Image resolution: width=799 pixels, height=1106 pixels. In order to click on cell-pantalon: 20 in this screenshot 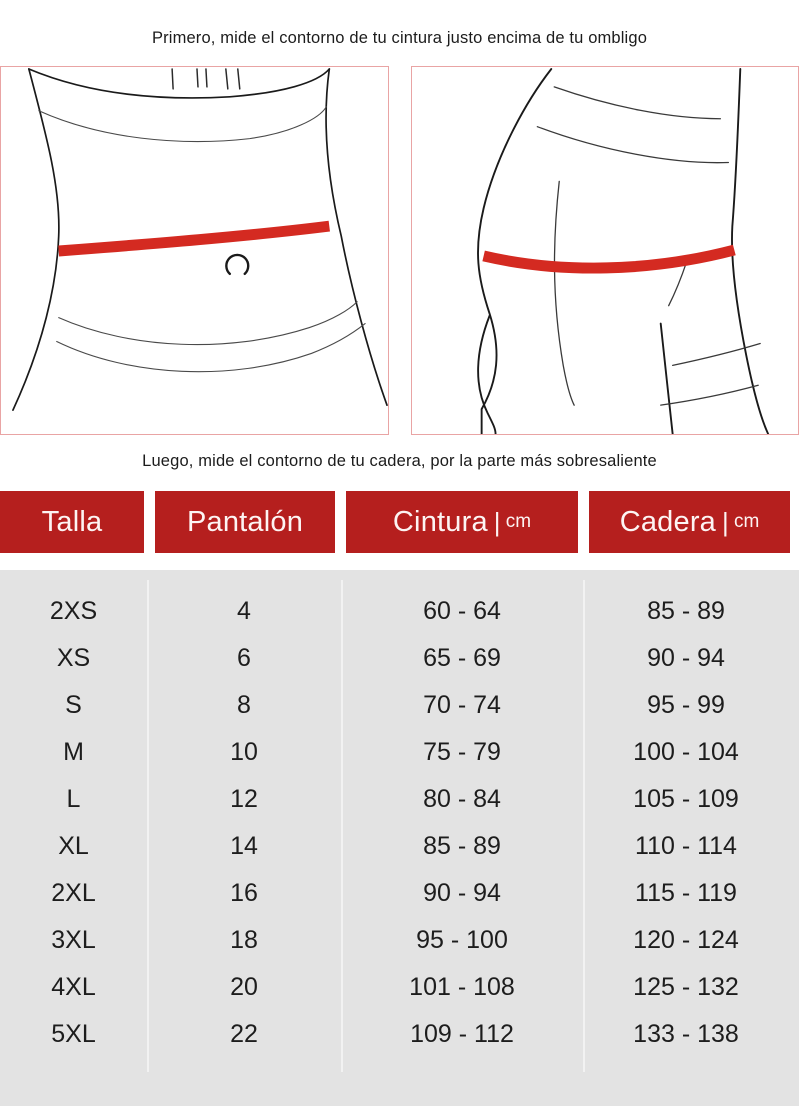, I will do `click(244, 987)`.